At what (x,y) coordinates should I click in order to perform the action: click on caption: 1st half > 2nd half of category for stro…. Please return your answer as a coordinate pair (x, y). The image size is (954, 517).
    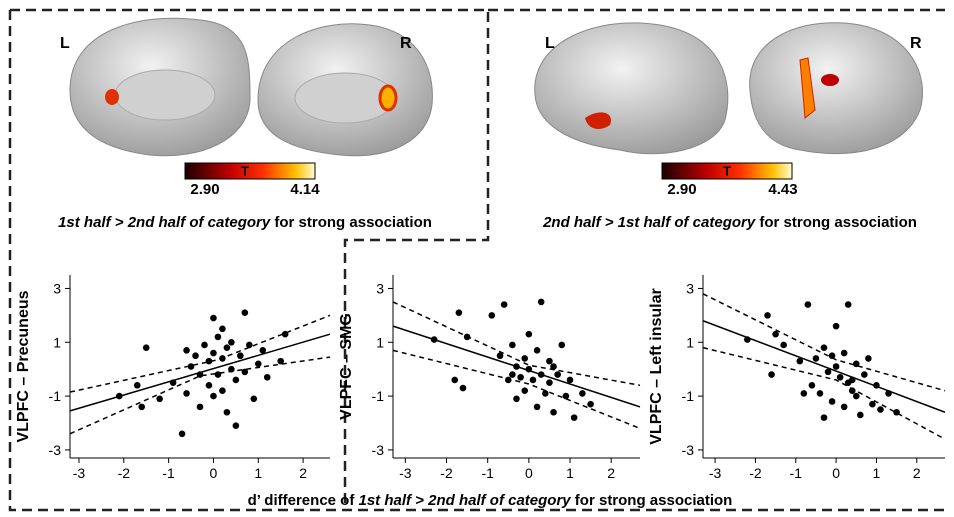
    Looking at the image, I should click on (245, 222).